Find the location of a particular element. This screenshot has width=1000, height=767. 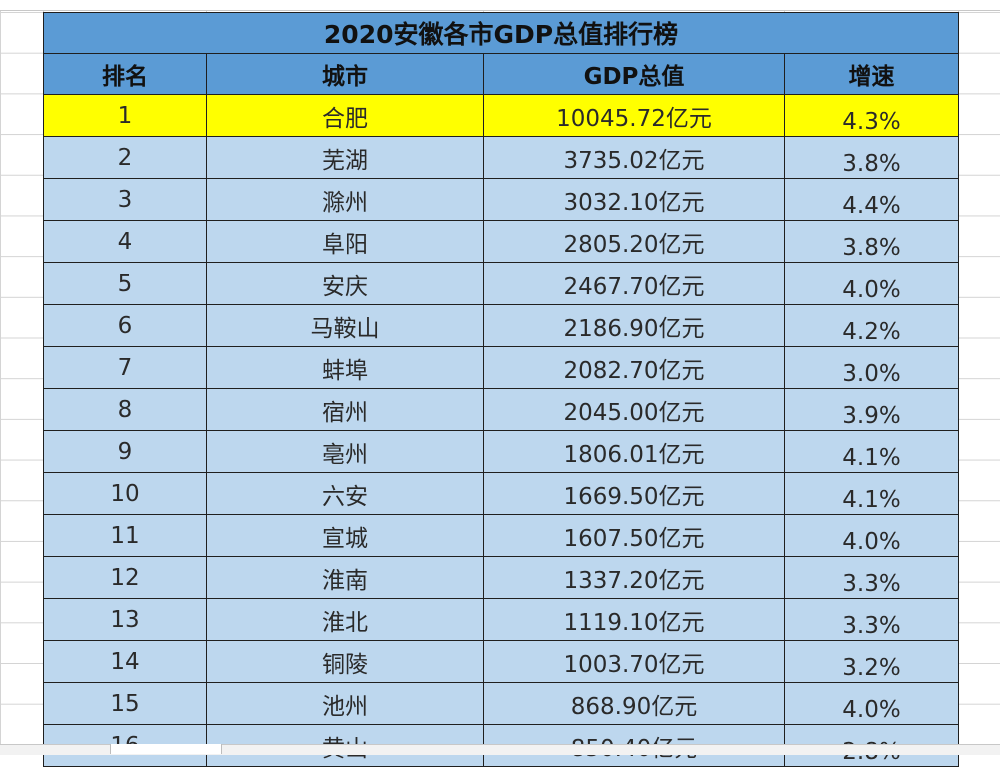

header-row: 排名 城市 GDP总值 增速 is located at coordinates (501, 74).